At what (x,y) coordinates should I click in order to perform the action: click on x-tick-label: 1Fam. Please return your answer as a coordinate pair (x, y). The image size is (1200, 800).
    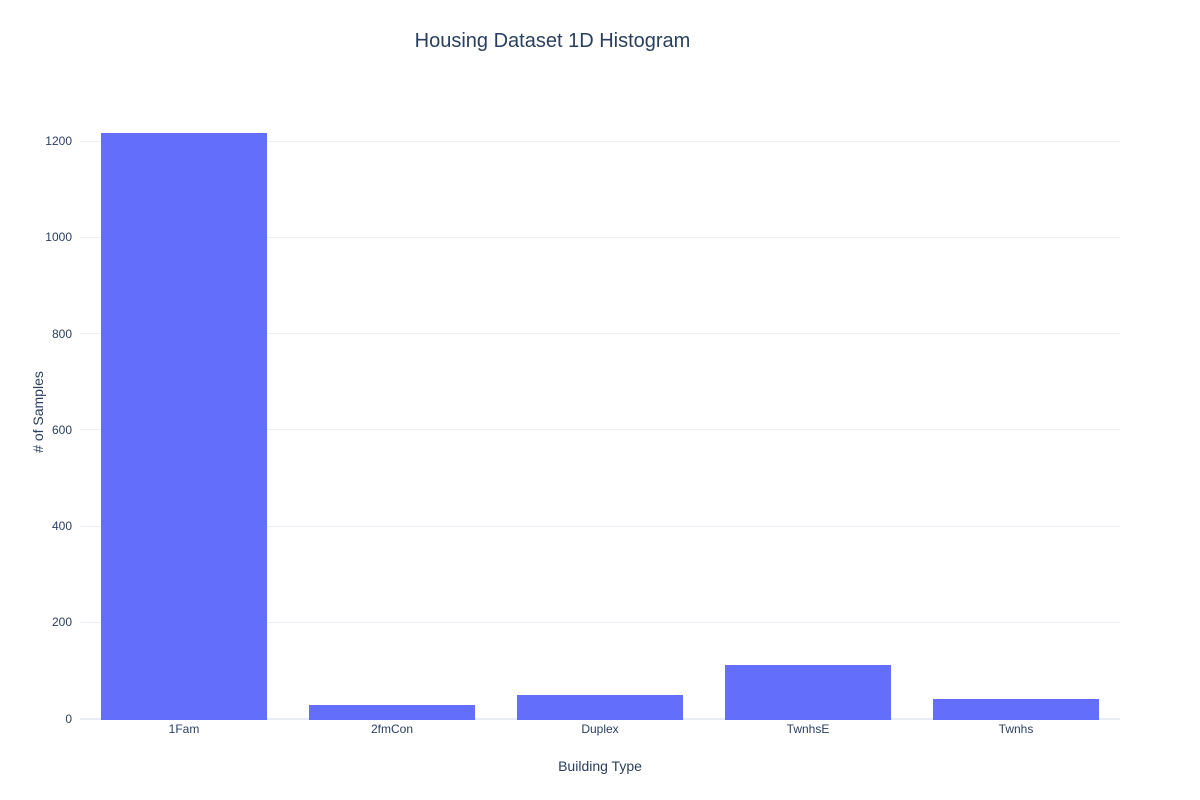
    Looking at the image, I should click on (184, 729).